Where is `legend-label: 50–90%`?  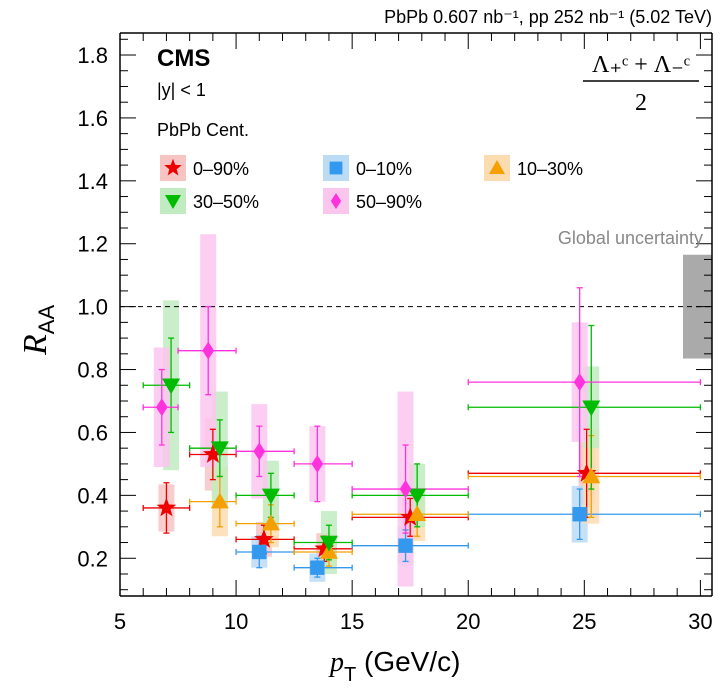 legend-label: 50–90% is located at coordinates (389, 202).